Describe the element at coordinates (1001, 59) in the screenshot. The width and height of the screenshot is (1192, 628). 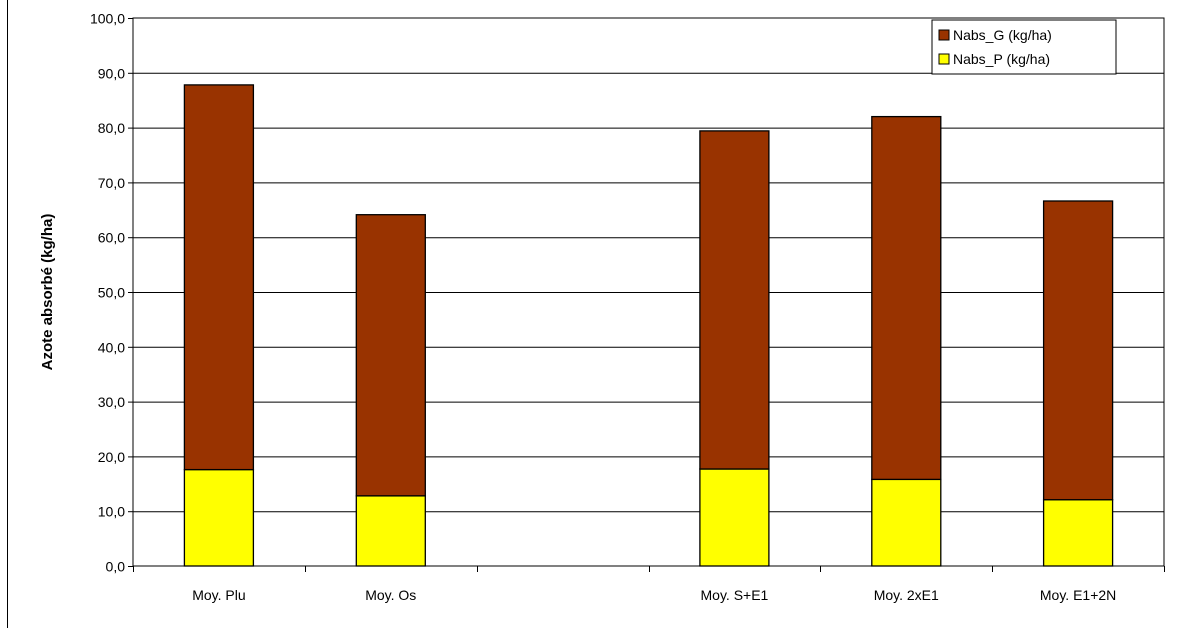
I see `legend-entry: Nabs_P (kg/ha)` at that location.